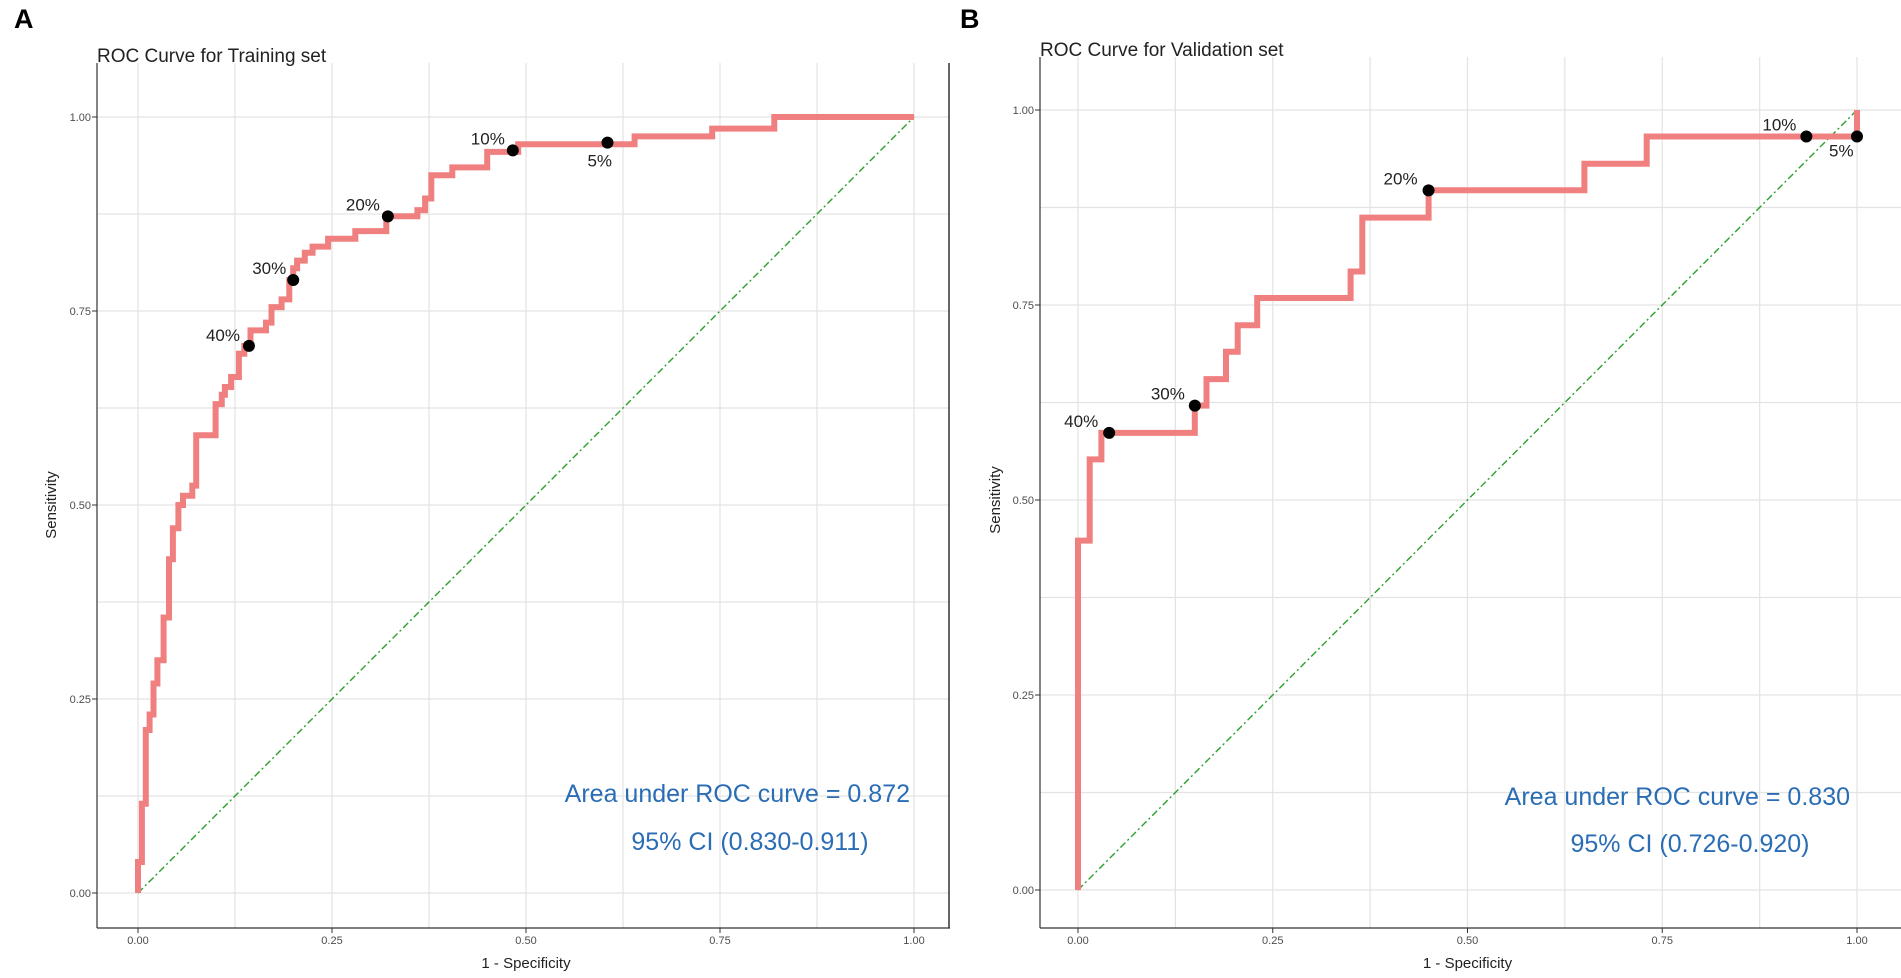 The width and height of the screenshot is (1901, 978). Describe the element at coordinates (1162, 50) in the screenshot. I see `chart-title-b: ROC Curve for Validation set` at that location.